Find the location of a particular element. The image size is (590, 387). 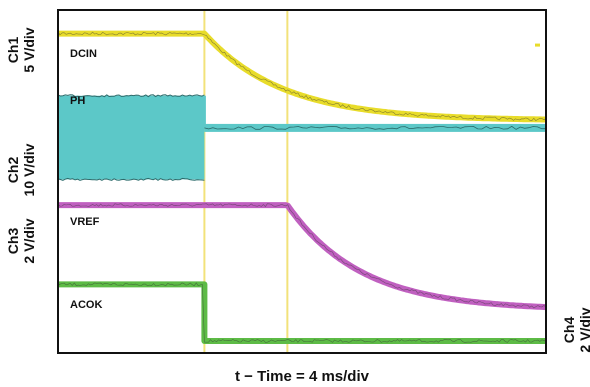

ph-switching-band is located at coordinates (131, 137).